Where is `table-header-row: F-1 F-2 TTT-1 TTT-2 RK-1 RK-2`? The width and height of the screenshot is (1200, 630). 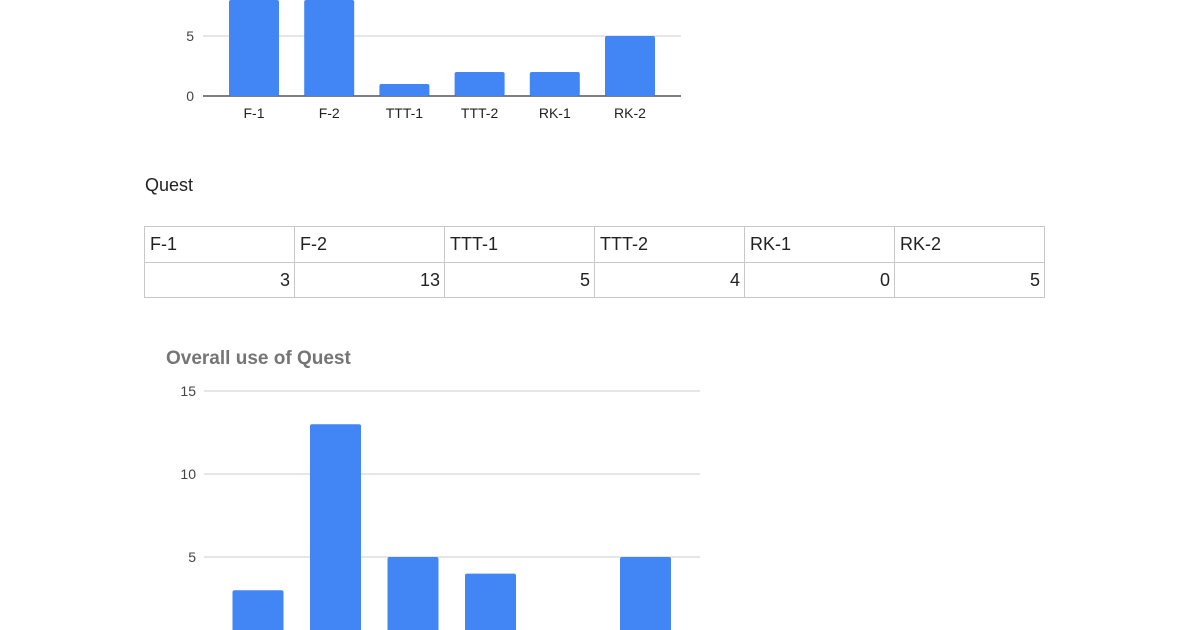 table-header-row: F-1 F-2 TTT-1 TTT-2 RK-1 RK-2 is located at coordinates (594, 244).